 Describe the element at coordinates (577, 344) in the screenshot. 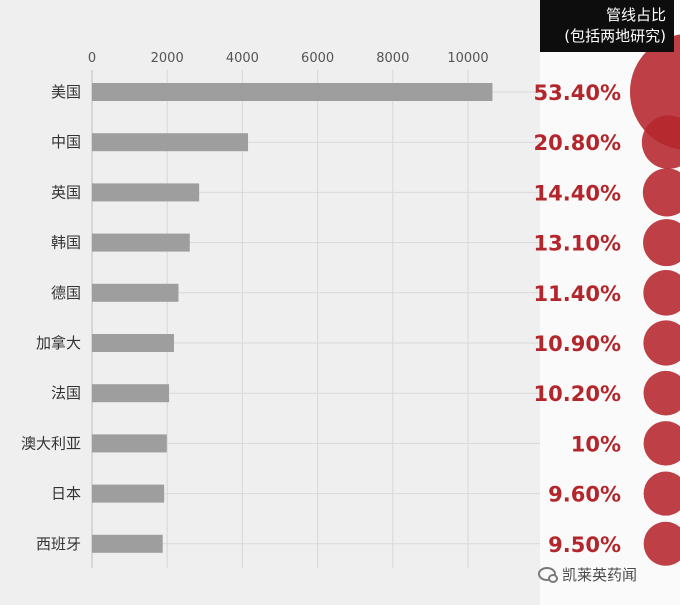

I see `share-percent-label: 10.90%` at that location.